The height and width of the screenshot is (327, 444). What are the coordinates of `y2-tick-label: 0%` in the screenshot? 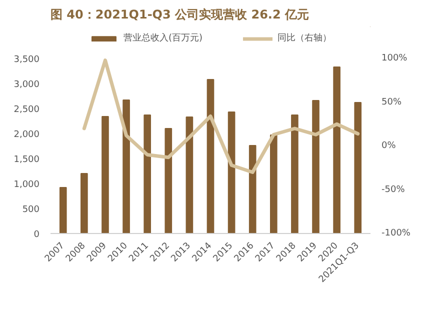 It's located at (389, 146).